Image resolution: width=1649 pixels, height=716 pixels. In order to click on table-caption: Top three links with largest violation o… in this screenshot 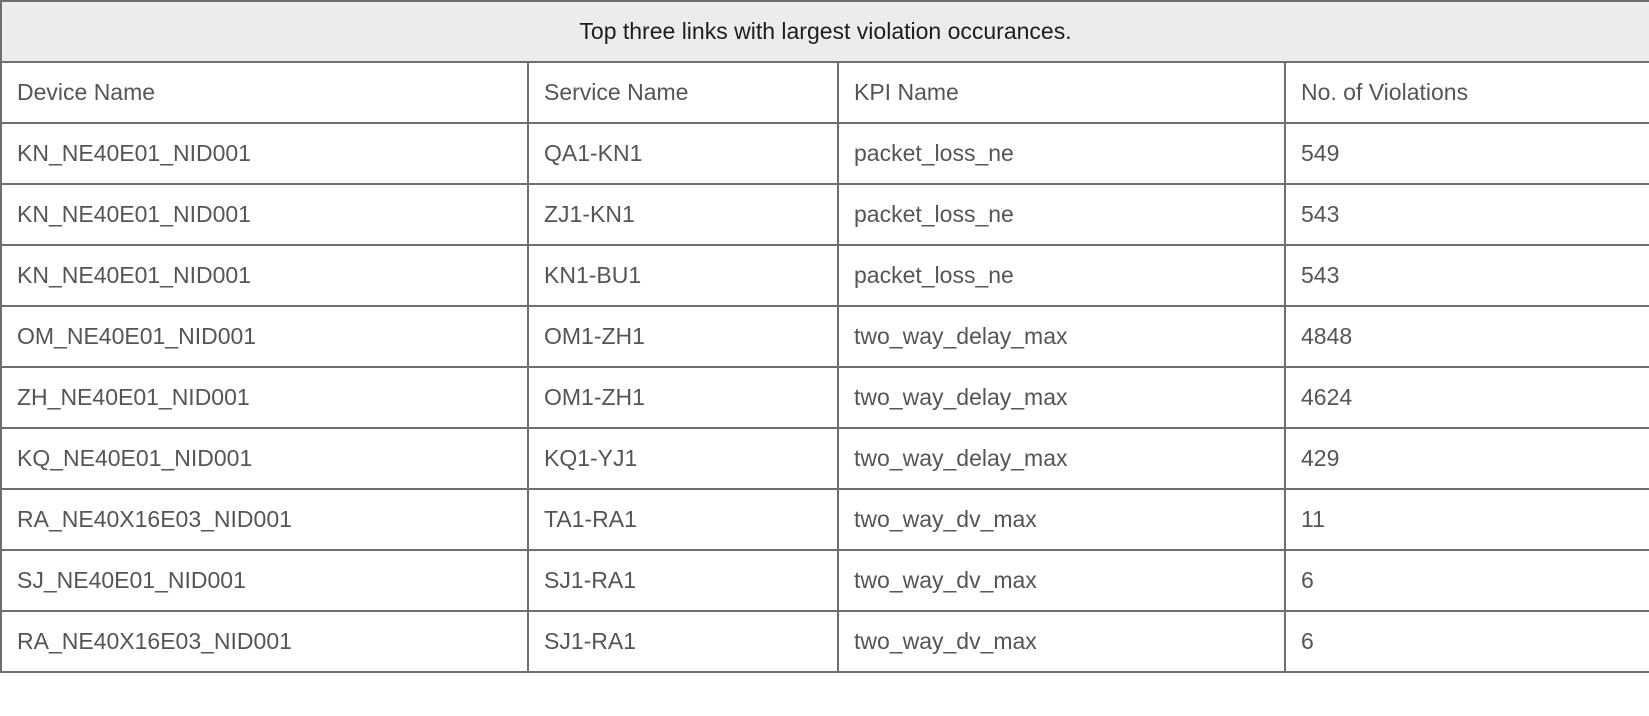, I will do `click(824, 31)`.